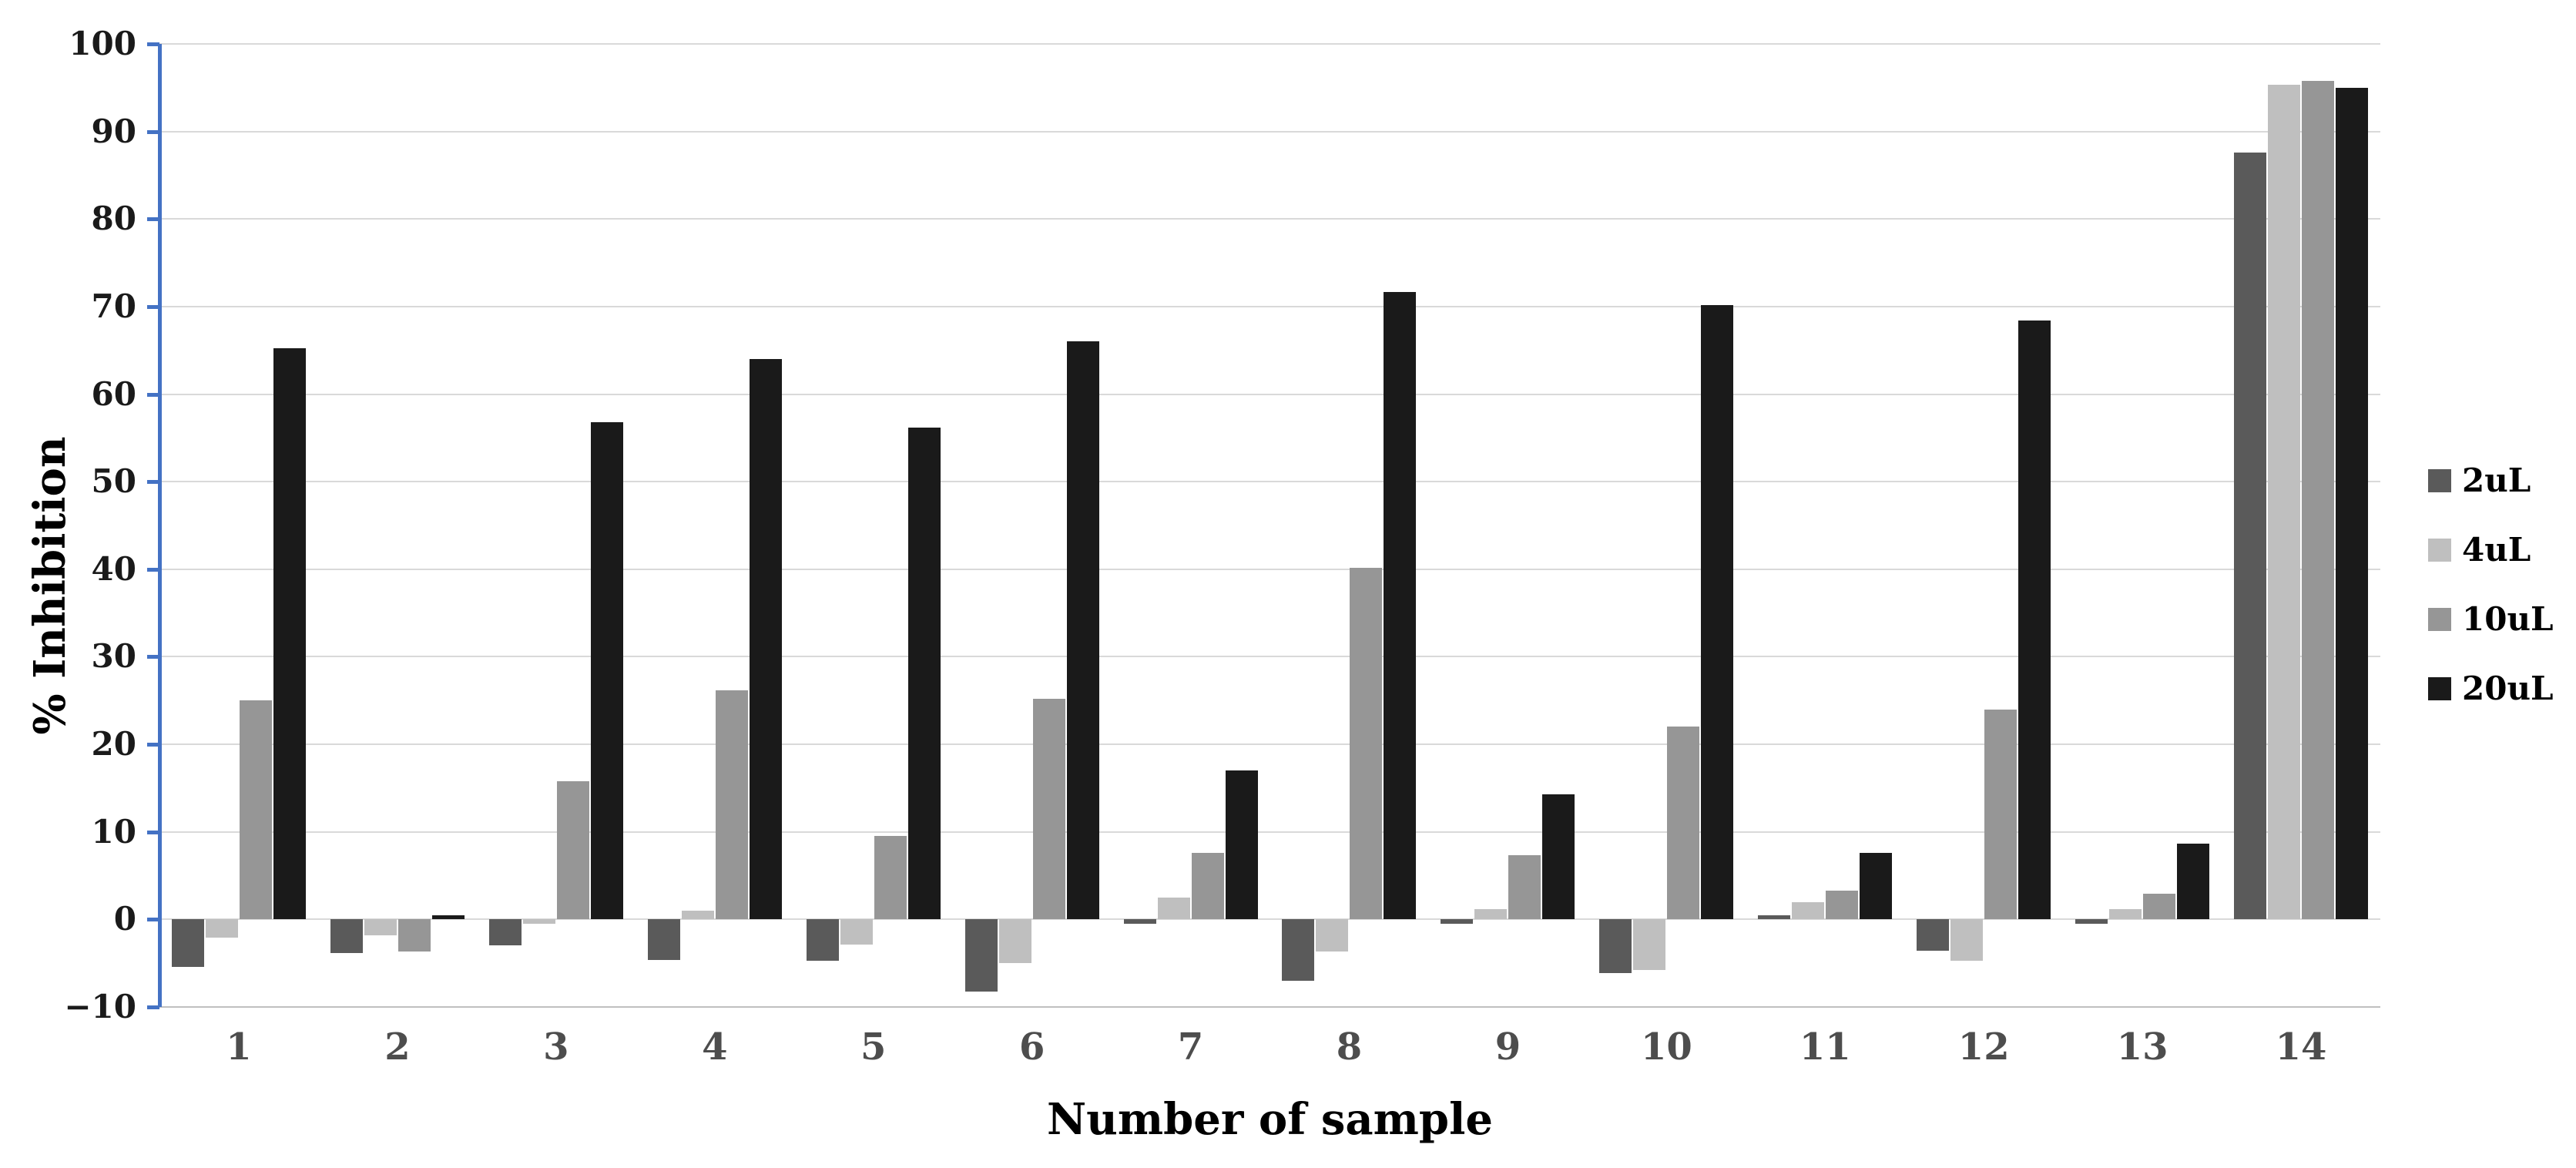 The width and height of the screenshot is (2576, 1168). I want to click on bar-sample-9-20uL, so click(1558, 857).